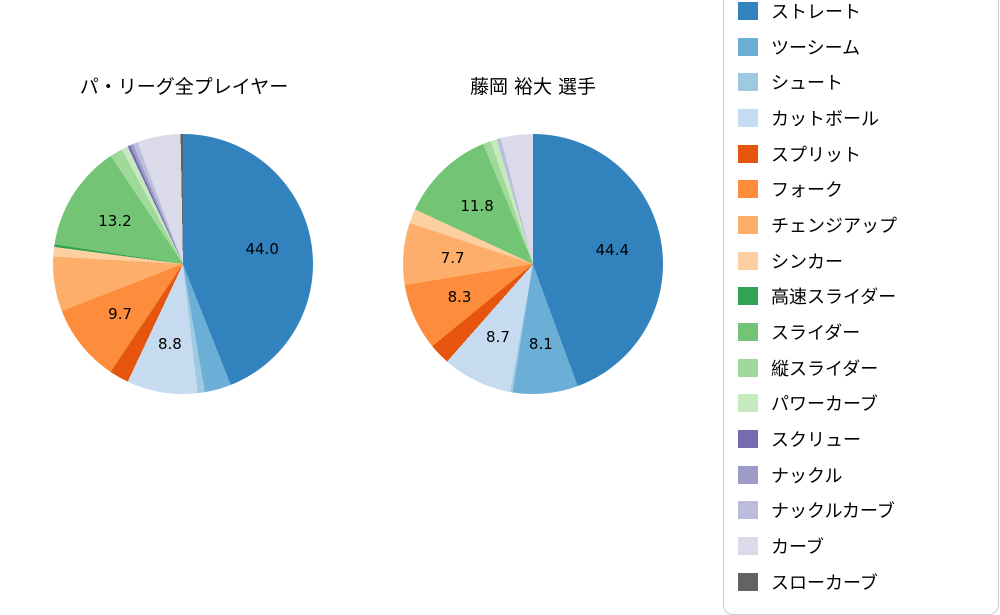  I want to click on legend-label: フォーク, so click(807, 191).